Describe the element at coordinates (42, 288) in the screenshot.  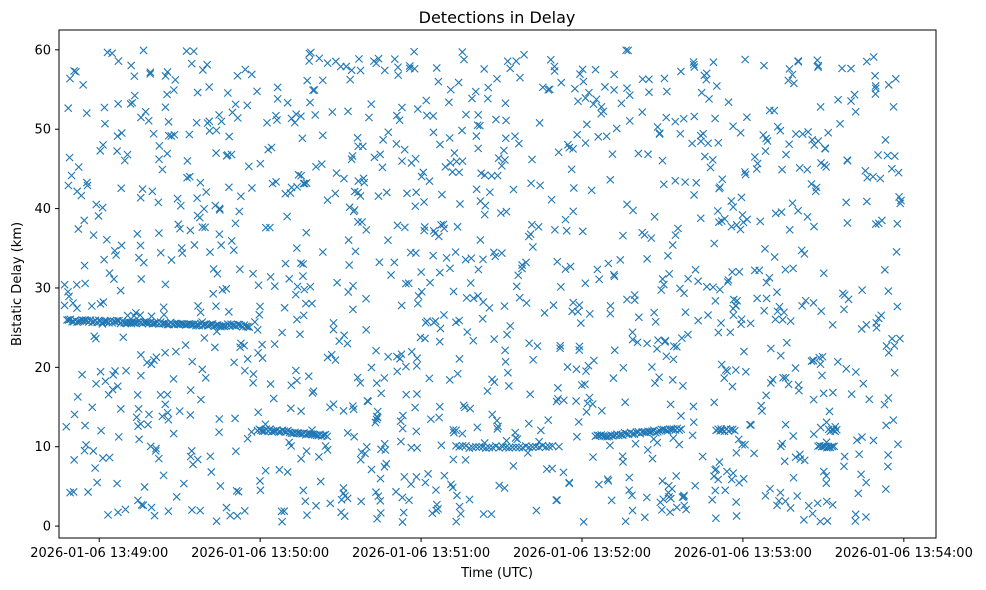
I see `y-tick-label: 30` at that location.